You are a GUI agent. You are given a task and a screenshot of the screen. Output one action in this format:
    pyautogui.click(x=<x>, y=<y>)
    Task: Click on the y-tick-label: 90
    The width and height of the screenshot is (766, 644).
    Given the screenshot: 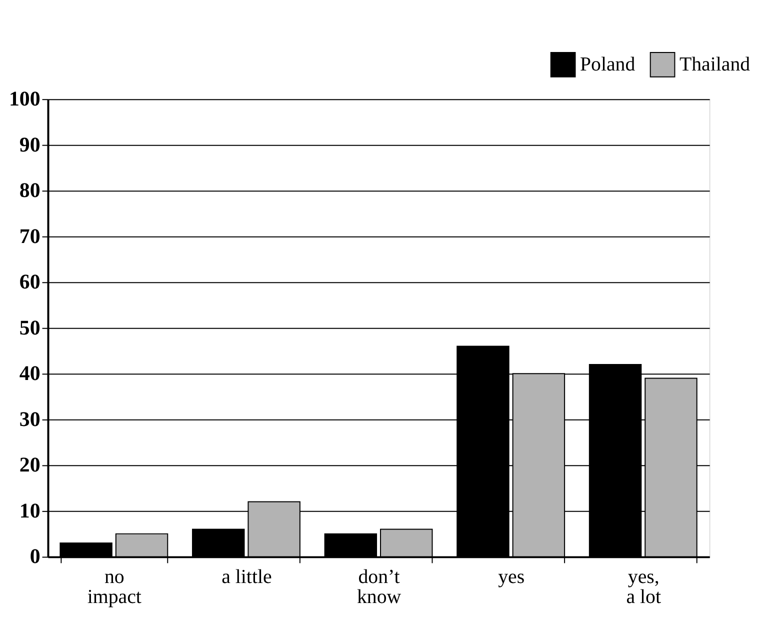 What is the action you would take?
    pyautogui.click(x=29, y=144)
    